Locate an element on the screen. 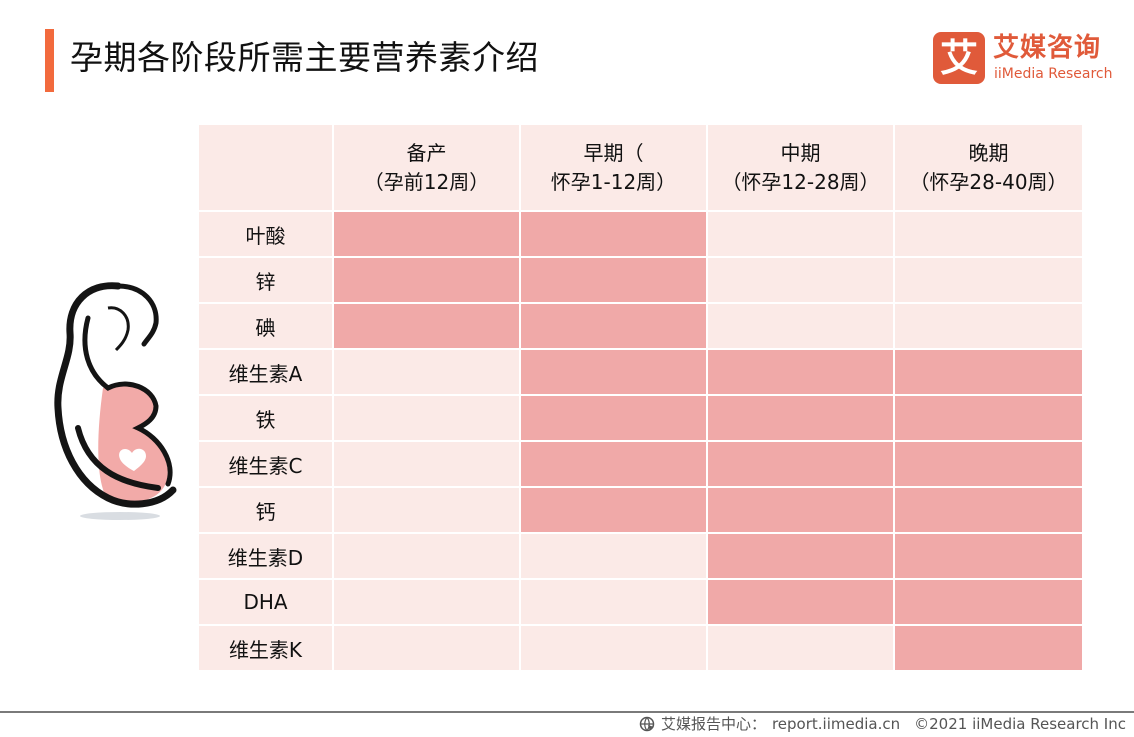 Image resolution: width=1134 pixels, height=737 pixels. column-header: 中期 （怀孕12-28周） is located at coordinates (801, 168).